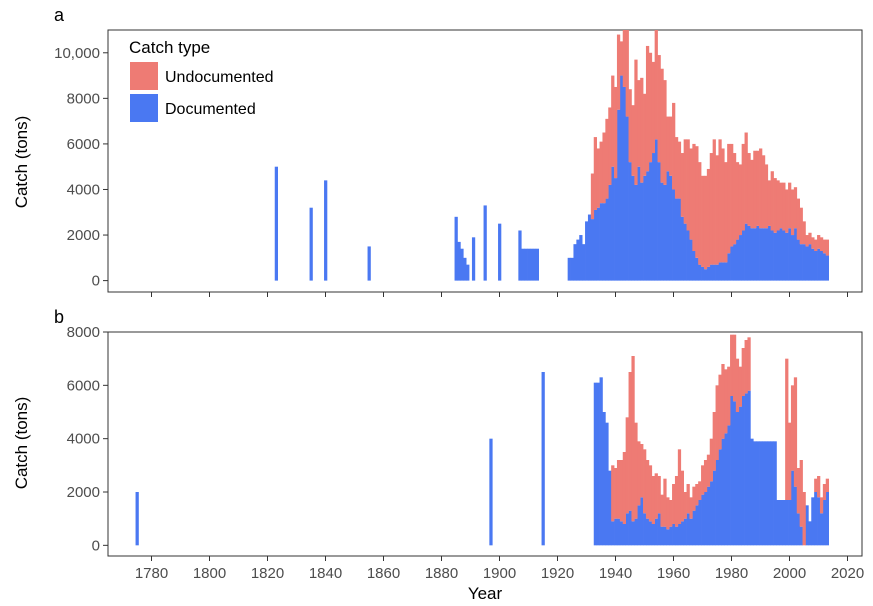 This screenshot has width=873, height=606. Describe the element at coordinates (81, 167) in the screenshot. I see `panel-a-y-axis: 0 2000 4000 6000 8000 10,000` at that location.